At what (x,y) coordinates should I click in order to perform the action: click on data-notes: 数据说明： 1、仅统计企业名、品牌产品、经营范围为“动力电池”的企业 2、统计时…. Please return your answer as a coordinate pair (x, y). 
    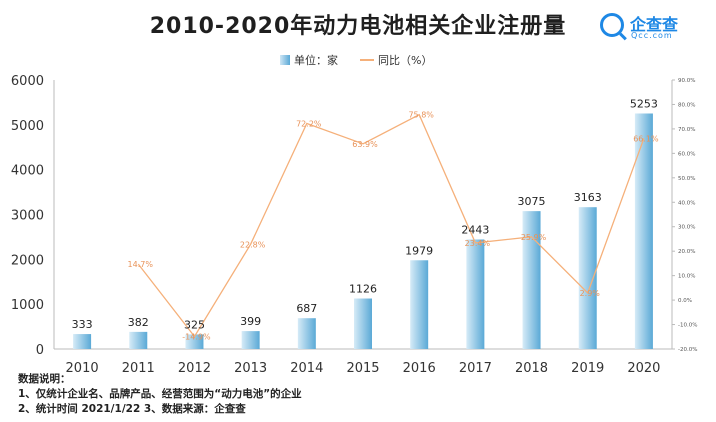
    Looking at the image, I should click on (160, 394).